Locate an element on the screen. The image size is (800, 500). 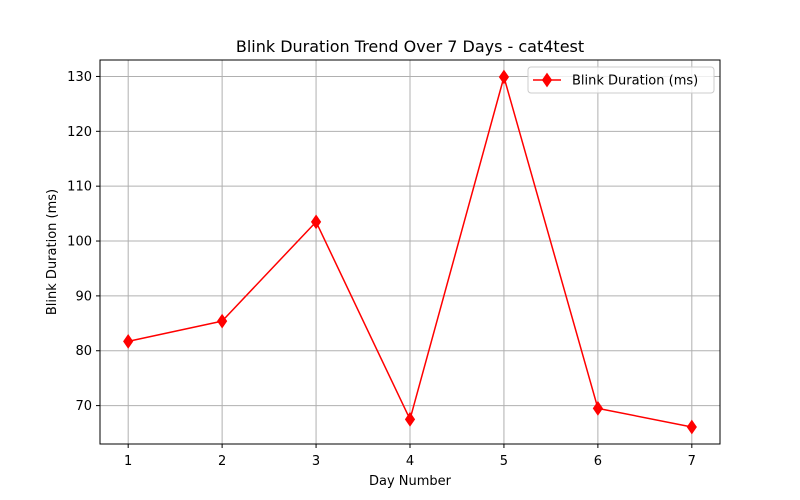
x-tick-label: 4 is located at coordinates (410, 461).